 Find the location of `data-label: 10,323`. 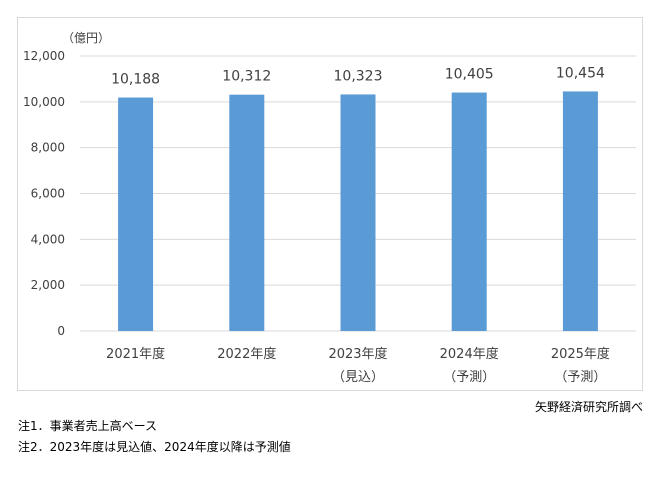

data-label: 10,323 is located at coordinates (358, 76).